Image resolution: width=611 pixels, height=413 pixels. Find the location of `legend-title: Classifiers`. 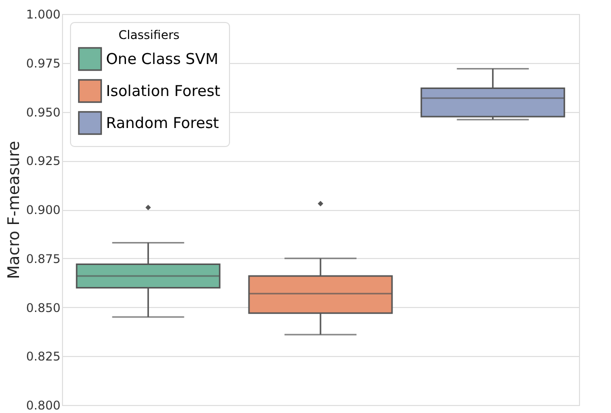

legend-title: Classifiers is located at coordinates (149, 35).